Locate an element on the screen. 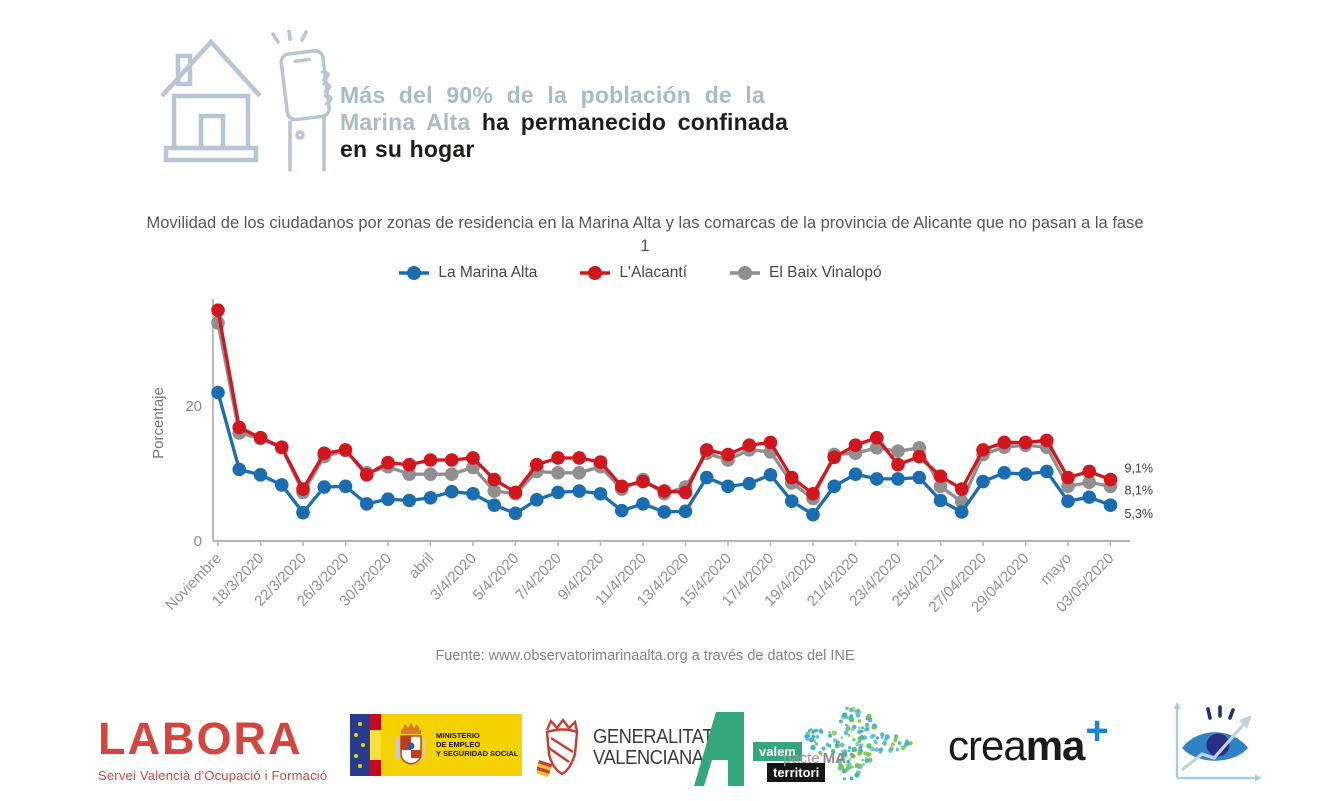 This screenshot has width=1320, height=801. svg-text: 5,3% is located at coordinates (1139, 514).